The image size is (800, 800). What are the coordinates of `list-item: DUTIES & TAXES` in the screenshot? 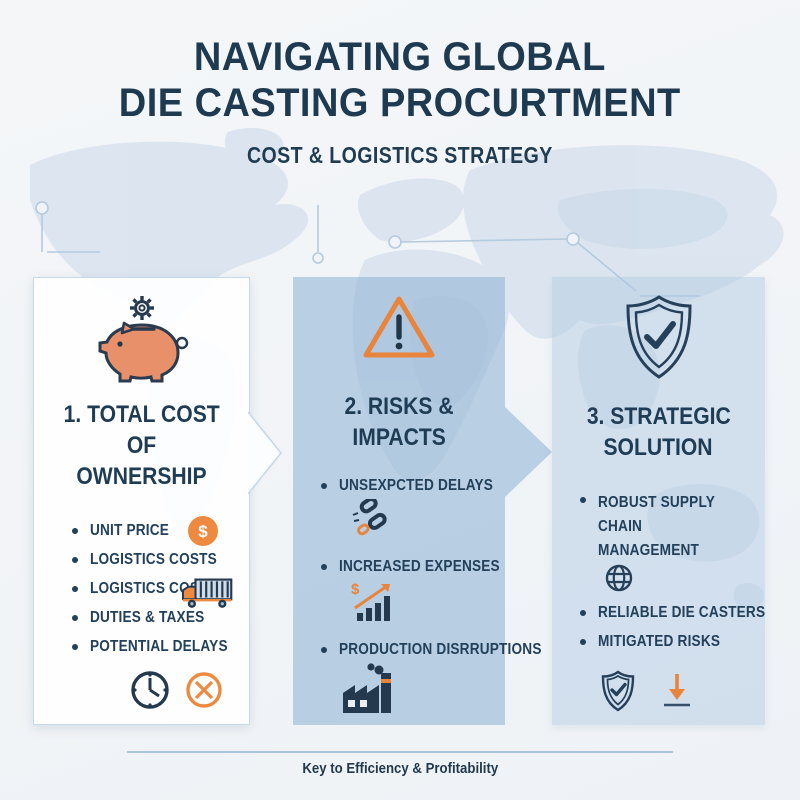 It's located at (153, 618).